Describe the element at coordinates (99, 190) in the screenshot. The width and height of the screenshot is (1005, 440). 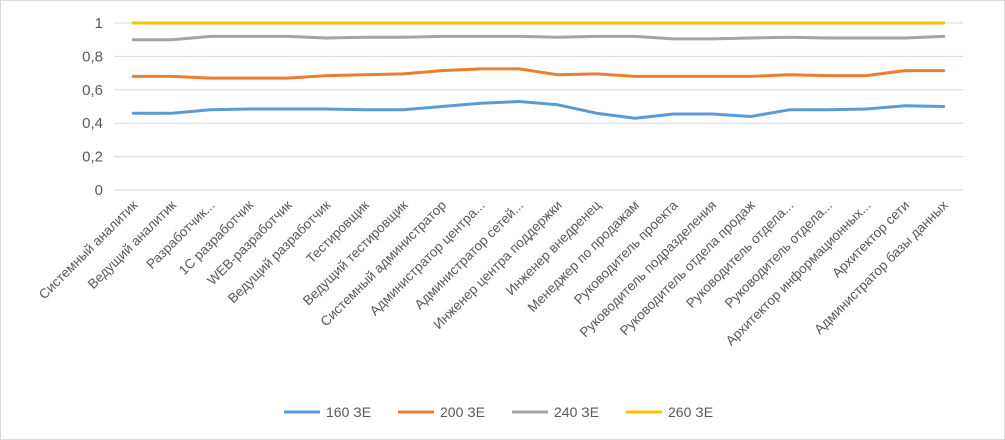
I see `y-tick-label: 0` at that location.